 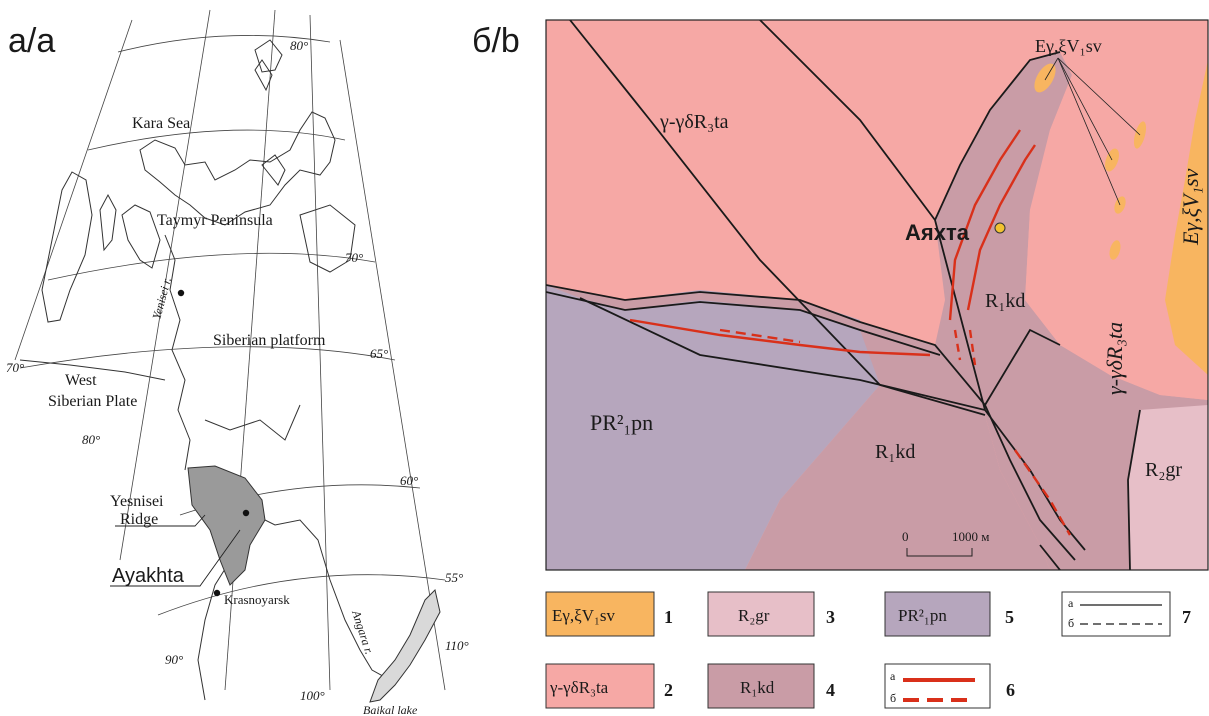 I want to click on legend-7-sub-b: б, so click(x=1071, y=623).